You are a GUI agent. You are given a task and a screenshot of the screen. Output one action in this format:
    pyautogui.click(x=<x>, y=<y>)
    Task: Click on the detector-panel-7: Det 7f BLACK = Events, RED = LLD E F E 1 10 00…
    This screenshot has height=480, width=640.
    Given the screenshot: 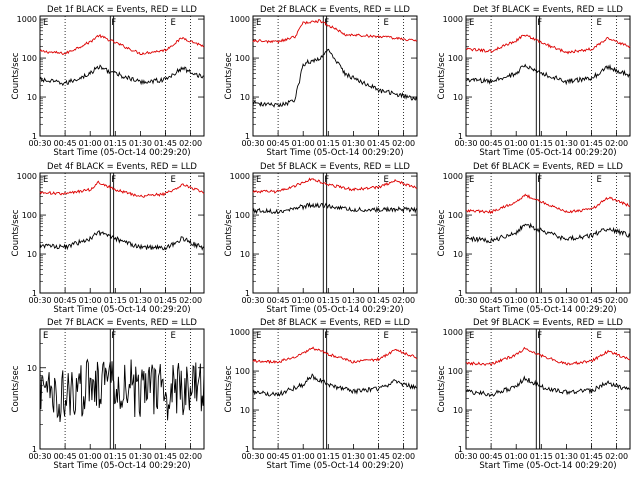 What is the action you would take?
    pyautogui.click(x=108, y=394)
    